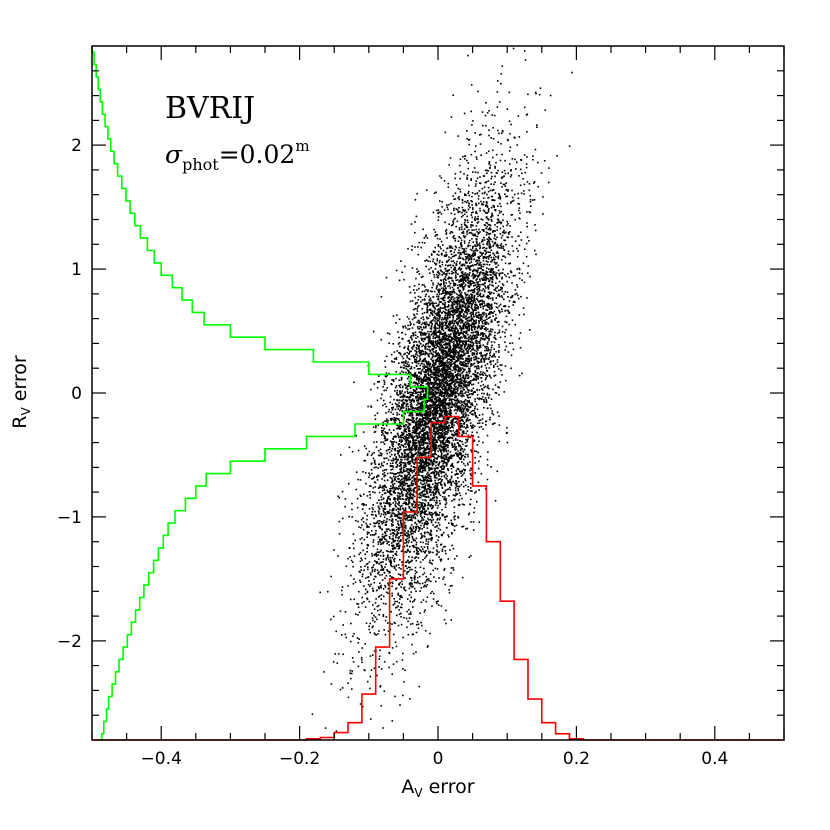  I want to click on y-tick-label: −2, so click(69, 642).